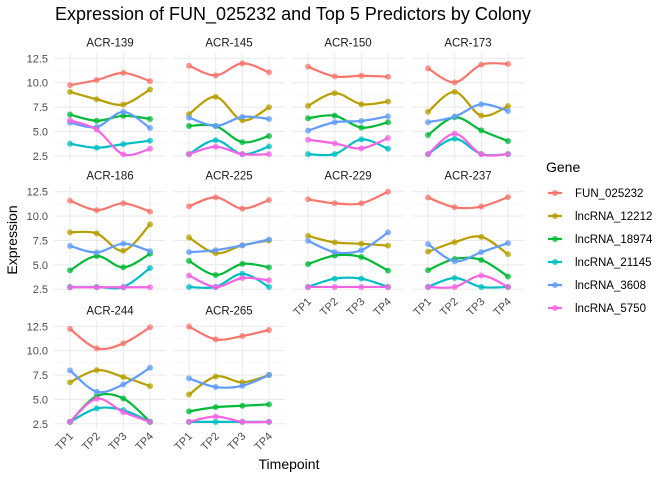 This screenshot has width=672, height=485. I want to click on legend-item: lncRNA_5750, so click(597, 309).